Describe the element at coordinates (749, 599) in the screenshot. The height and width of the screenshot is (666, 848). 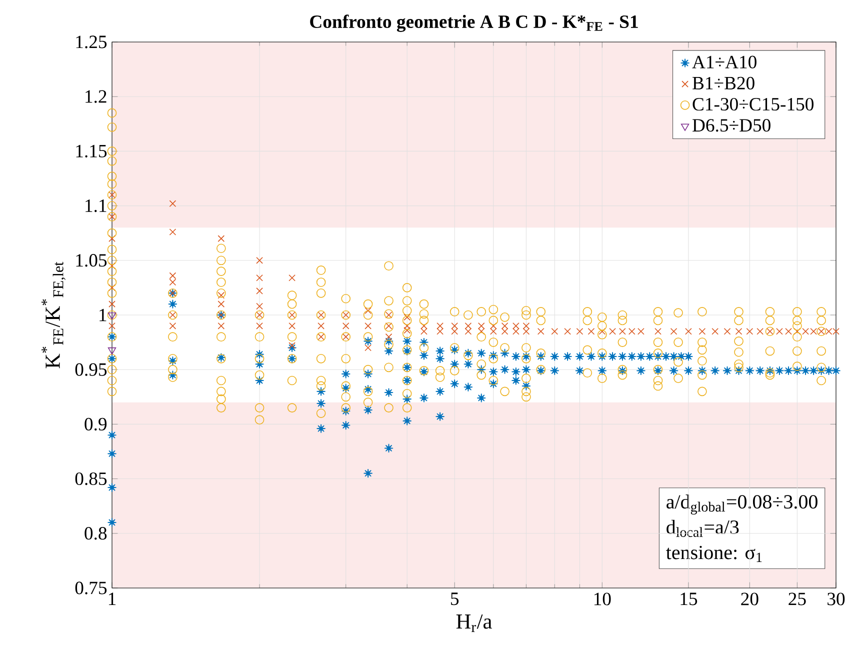
I see `x-tick-label: 20` at that location.